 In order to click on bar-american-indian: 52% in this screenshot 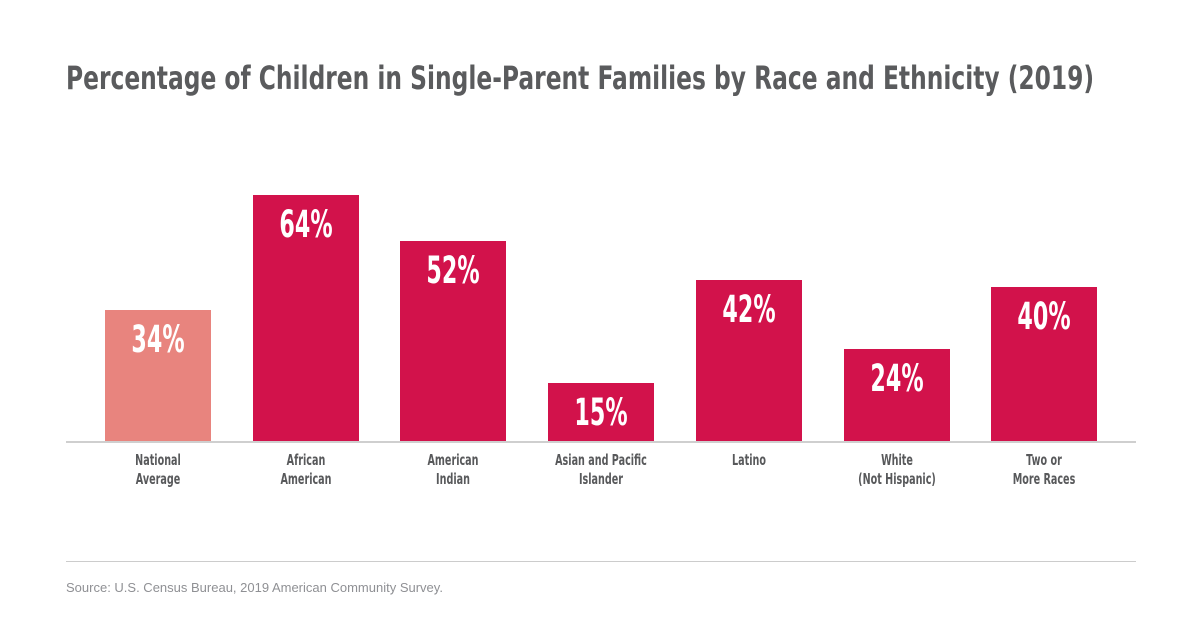, I will do `click(453, 341)`.